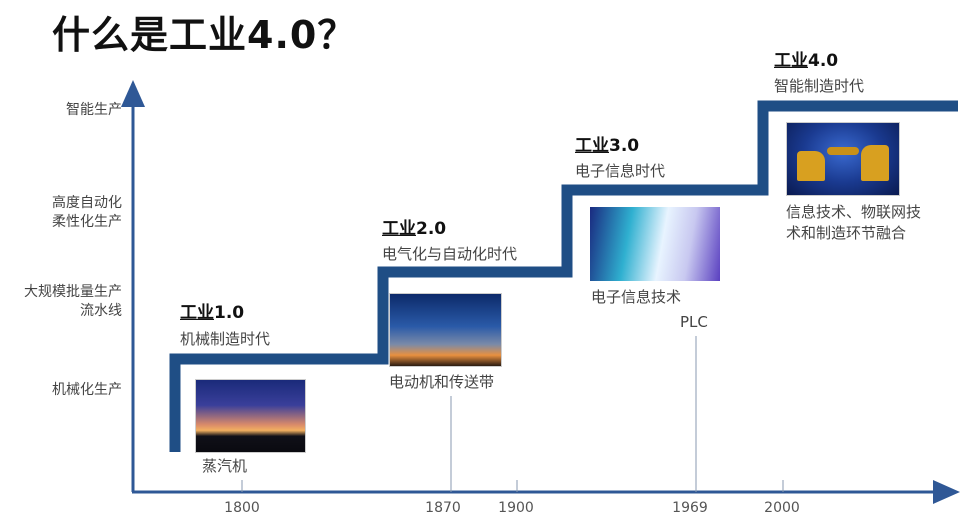 The image size is (967, 528). I want to click on era-3-caption: 电子信息技术, so click(636, 297).